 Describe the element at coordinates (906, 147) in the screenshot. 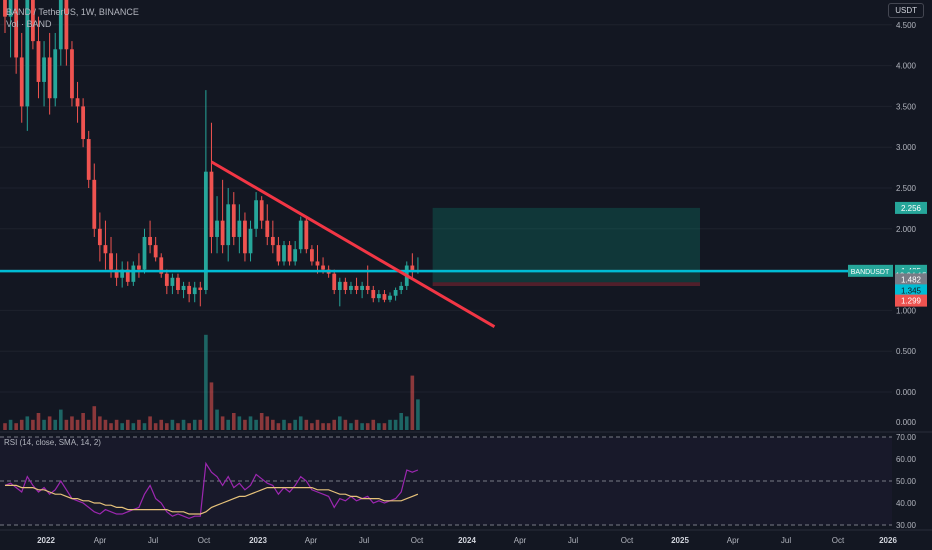

I see `price-tick: 3.000` at that location.